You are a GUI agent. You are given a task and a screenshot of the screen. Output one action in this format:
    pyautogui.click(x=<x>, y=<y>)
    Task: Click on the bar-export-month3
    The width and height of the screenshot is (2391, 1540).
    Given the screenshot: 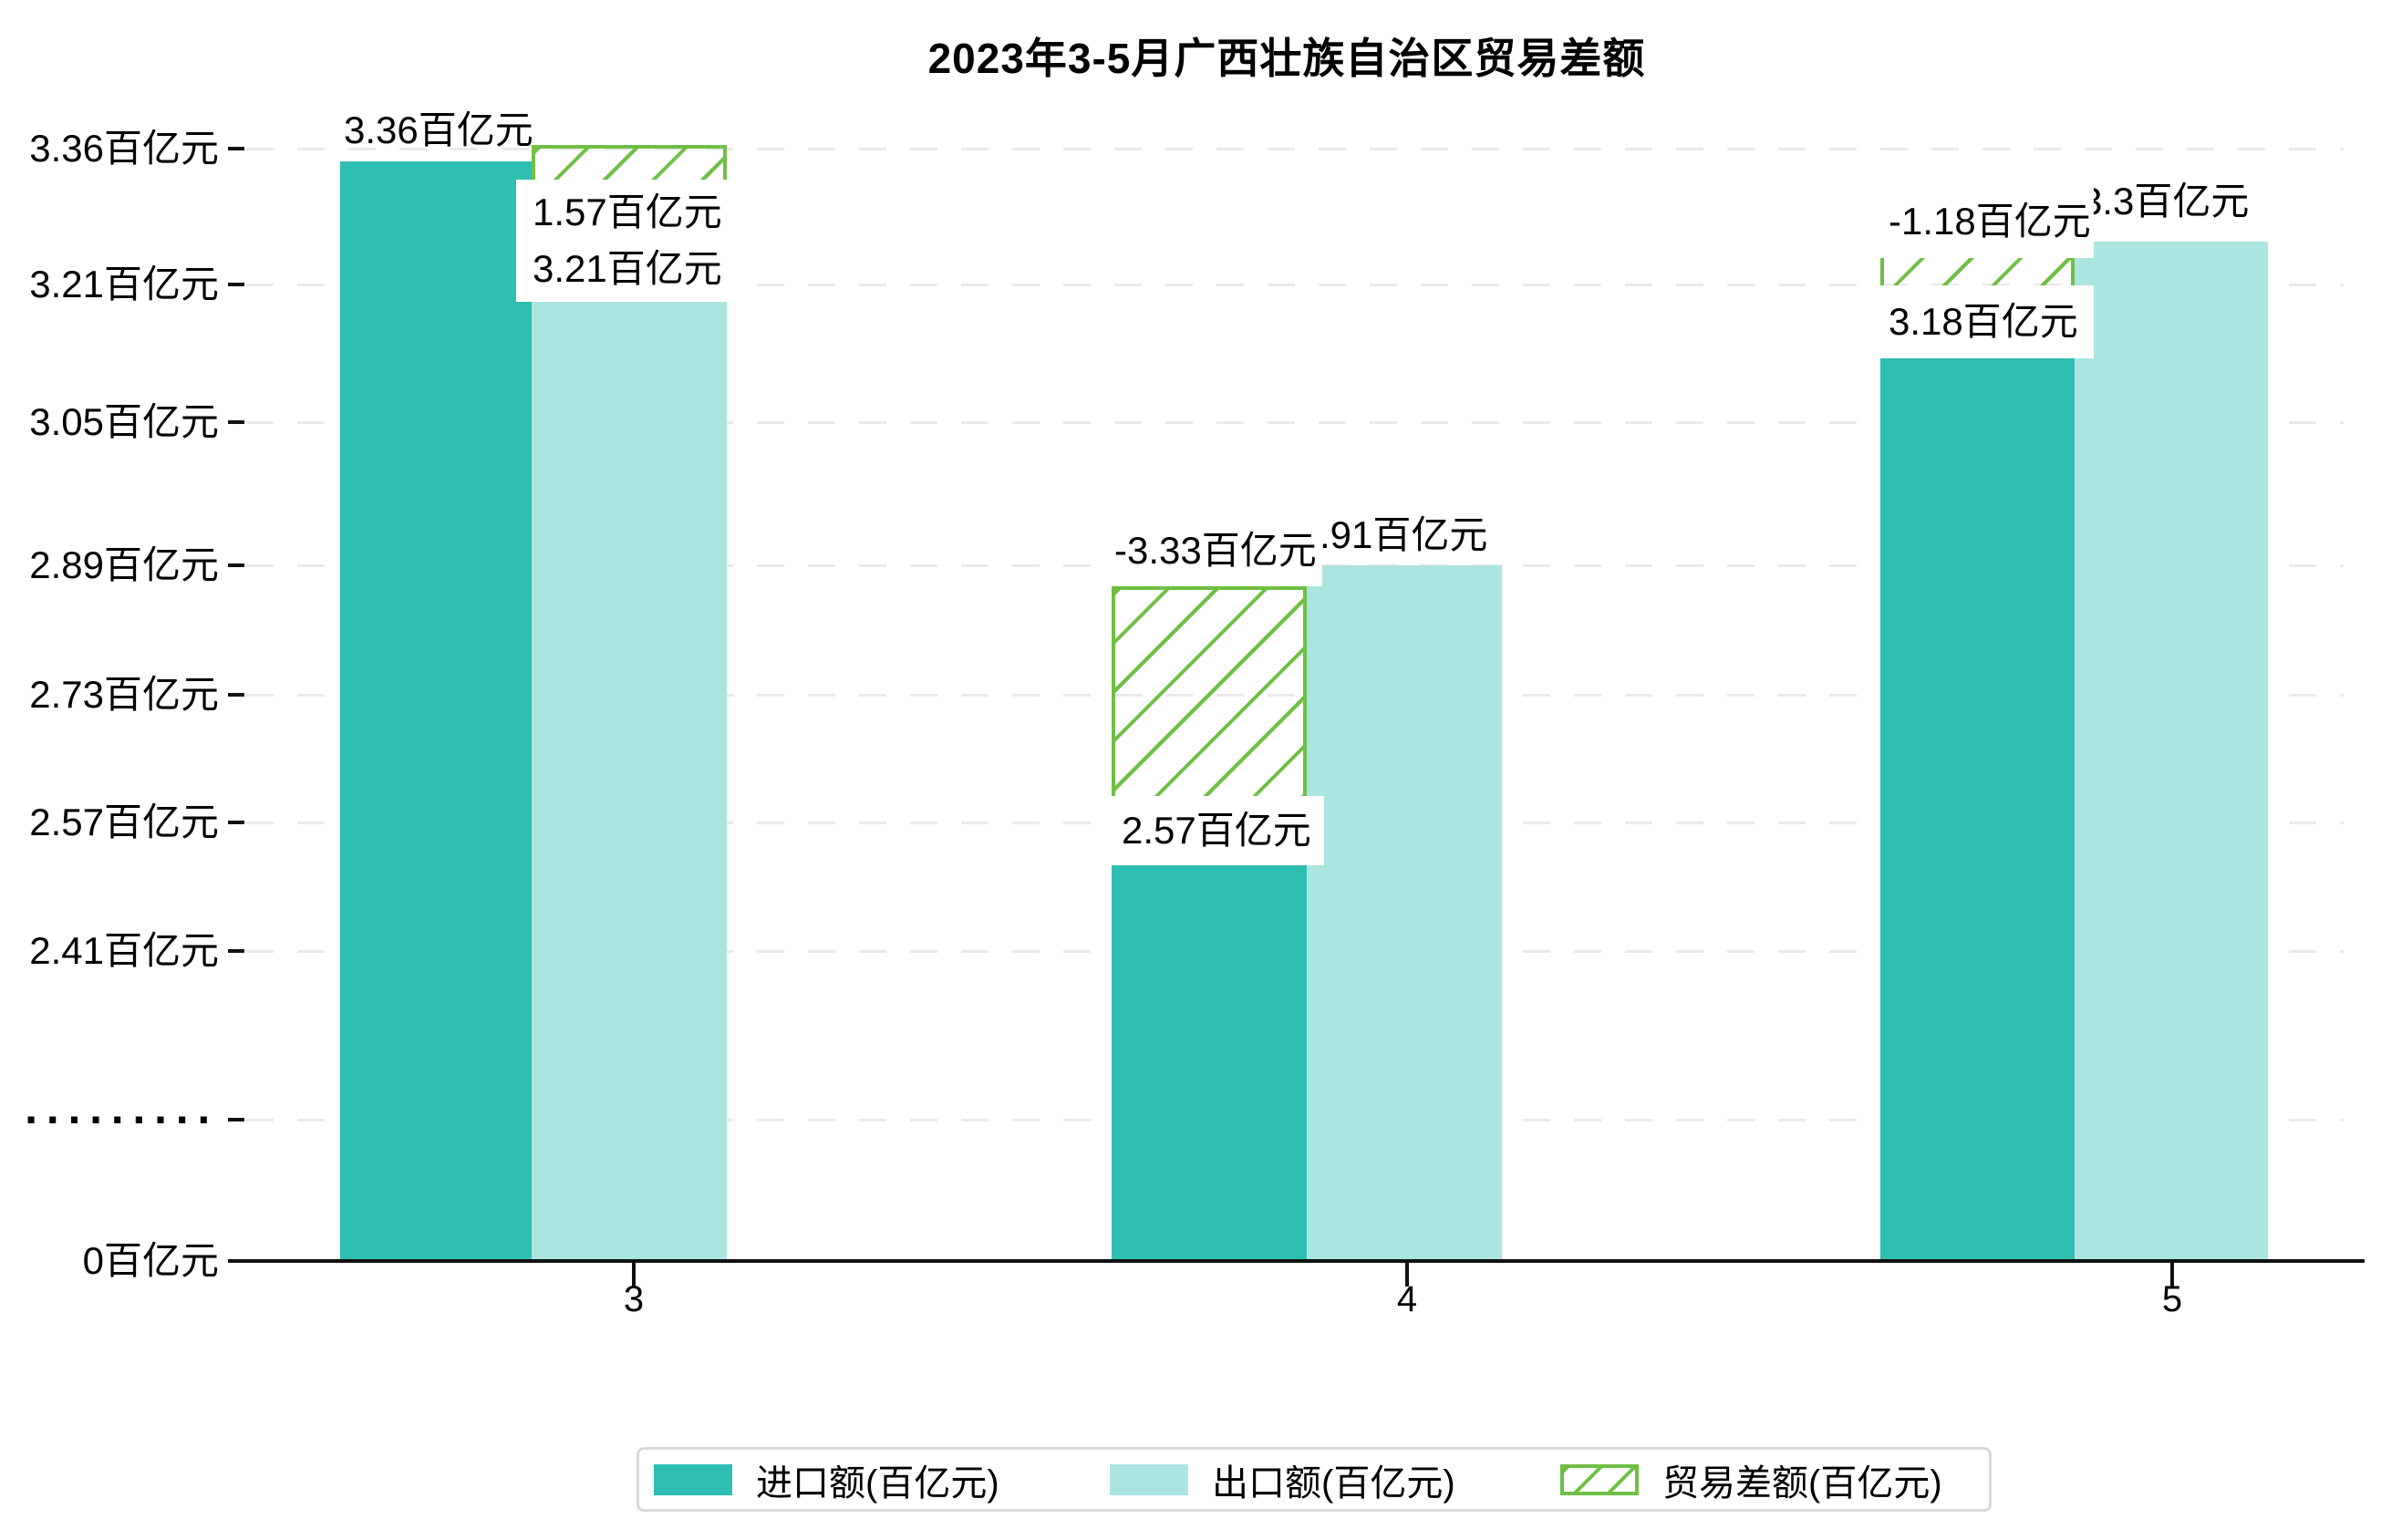 What is the action you would take?
    pyautogui.click(x=629, y=779)
    